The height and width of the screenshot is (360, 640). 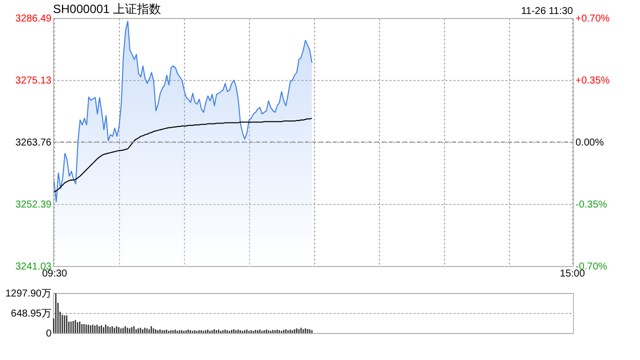 I want to click on y2-tick-label: -0.35%, so click(x=592, y=205).